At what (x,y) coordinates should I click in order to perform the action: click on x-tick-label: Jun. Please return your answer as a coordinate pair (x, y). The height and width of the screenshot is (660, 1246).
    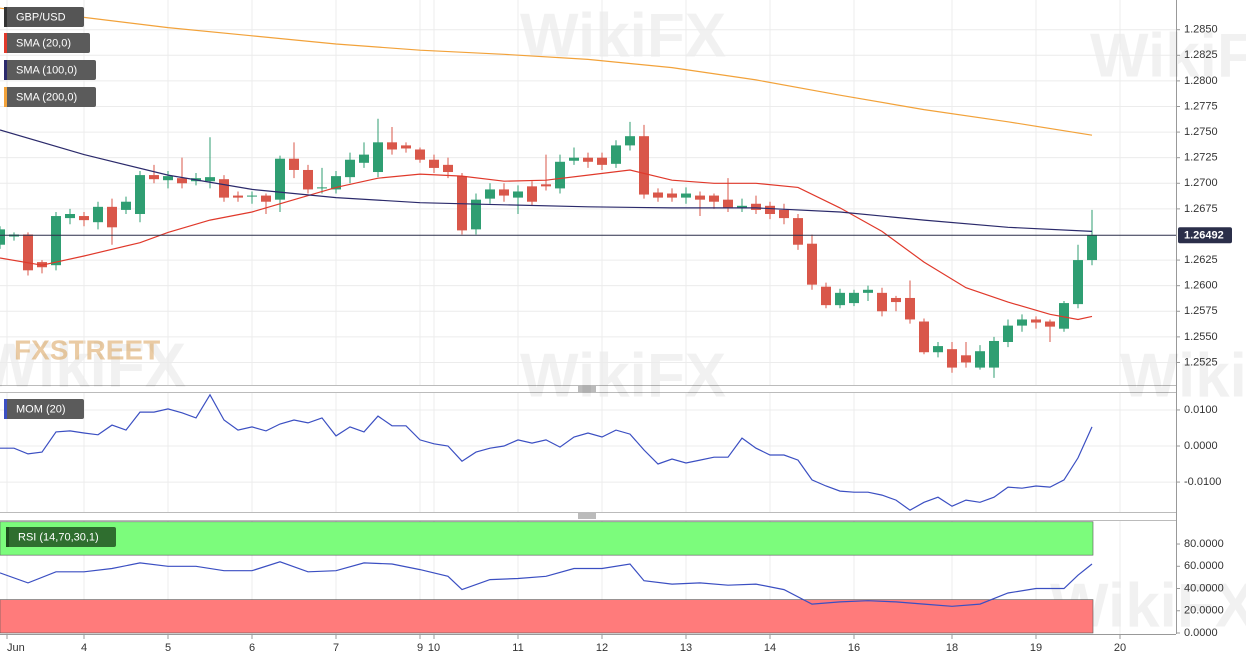
    Looking at the image, I should click on (16, 648).